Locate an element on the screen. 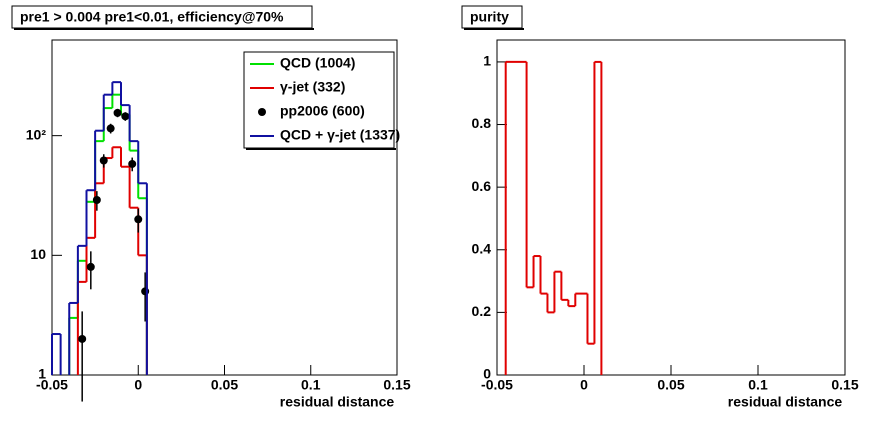 Image resolution: width=896 pixels, height=422 pixels. y-tick-label: 0 is located at coordinates (487, 374).